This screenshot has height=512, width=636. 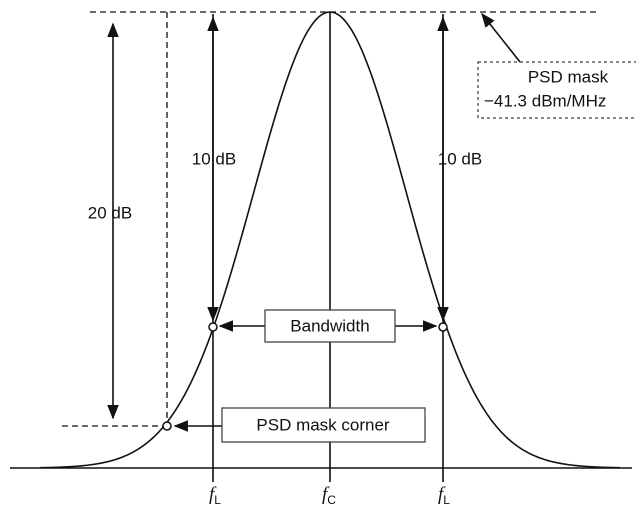 I want to click on mask-title: PSD mask, so click(x=568, y=76).